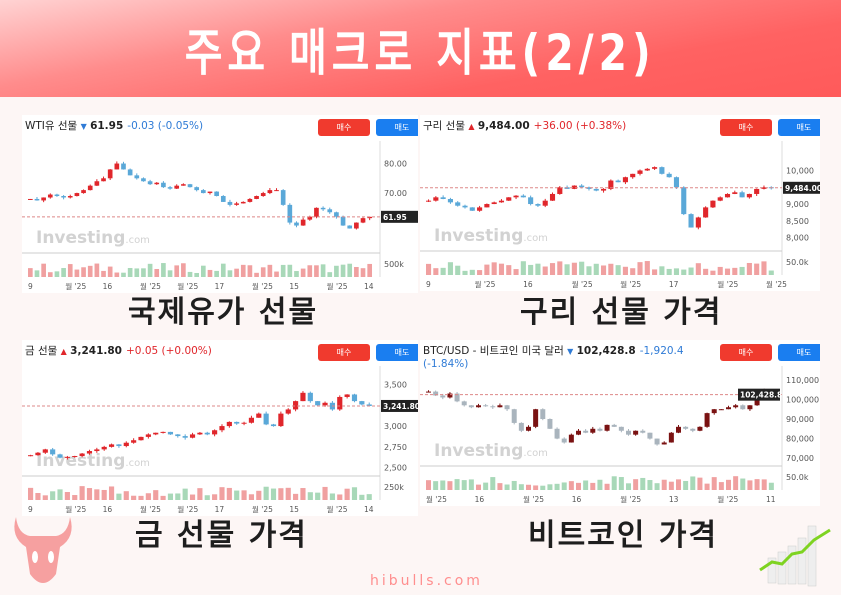 The image size is (841, 595). What do you see at coordinates (395, 193) in the screenshot?
I see `y-tick-label: 70.00` at bounding box center [395, 193].